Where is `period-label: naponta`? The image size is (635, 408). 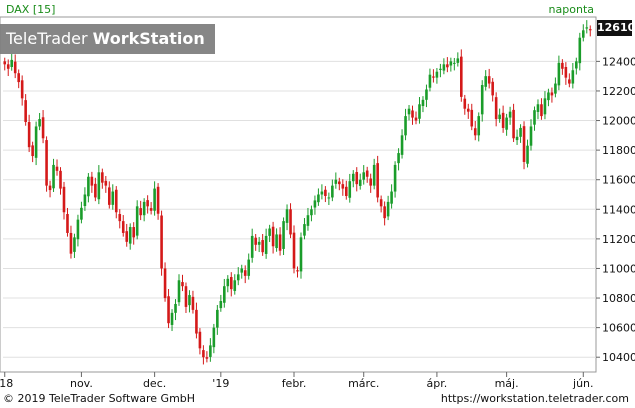
period-label: naponta is located at coordinates (571, 9).